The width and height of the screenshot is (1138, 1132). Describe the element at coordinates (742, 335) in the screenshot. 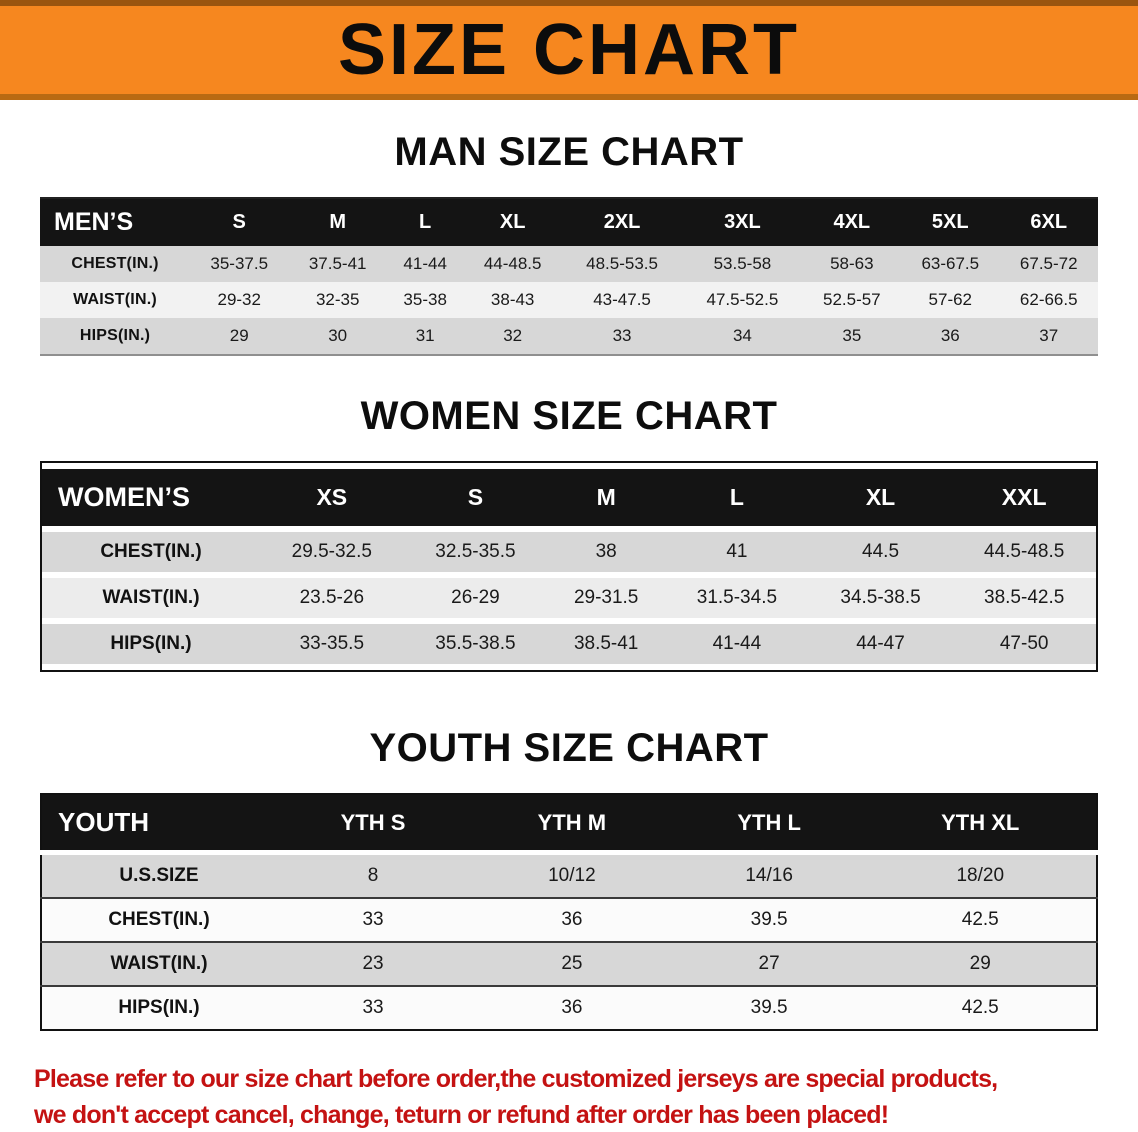

I see `size-value: 34` at that location.